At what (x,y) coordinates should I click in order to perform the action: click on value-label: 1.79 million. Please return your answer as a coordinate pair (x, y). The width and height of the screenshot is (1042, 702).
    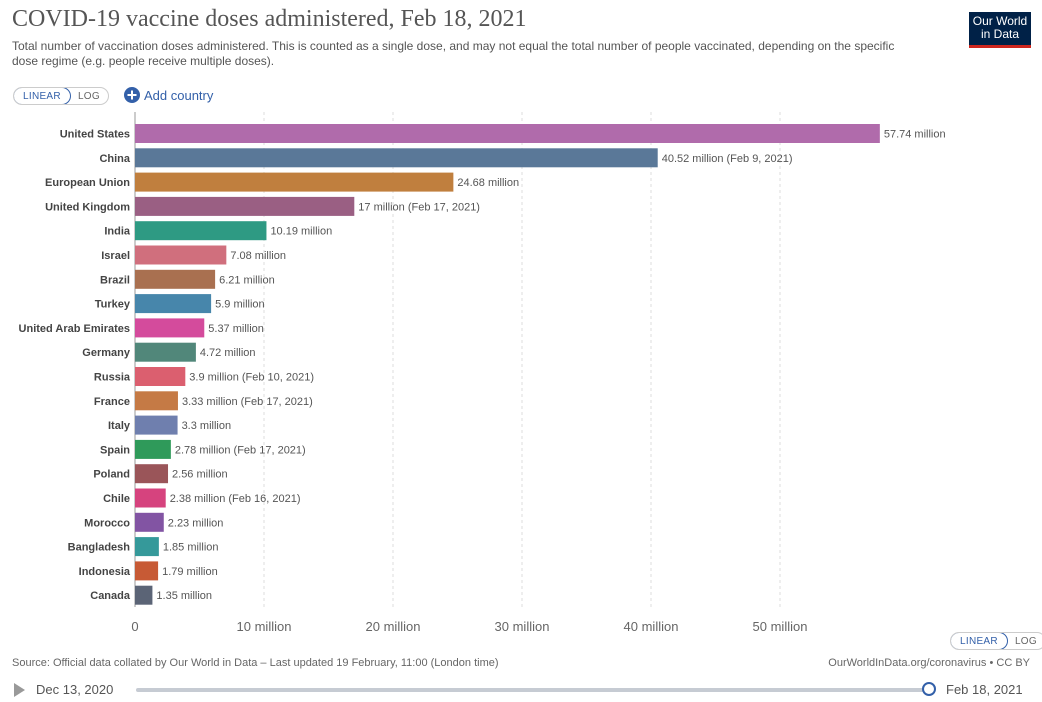
    Looking at the image, I should click on (190, 572).